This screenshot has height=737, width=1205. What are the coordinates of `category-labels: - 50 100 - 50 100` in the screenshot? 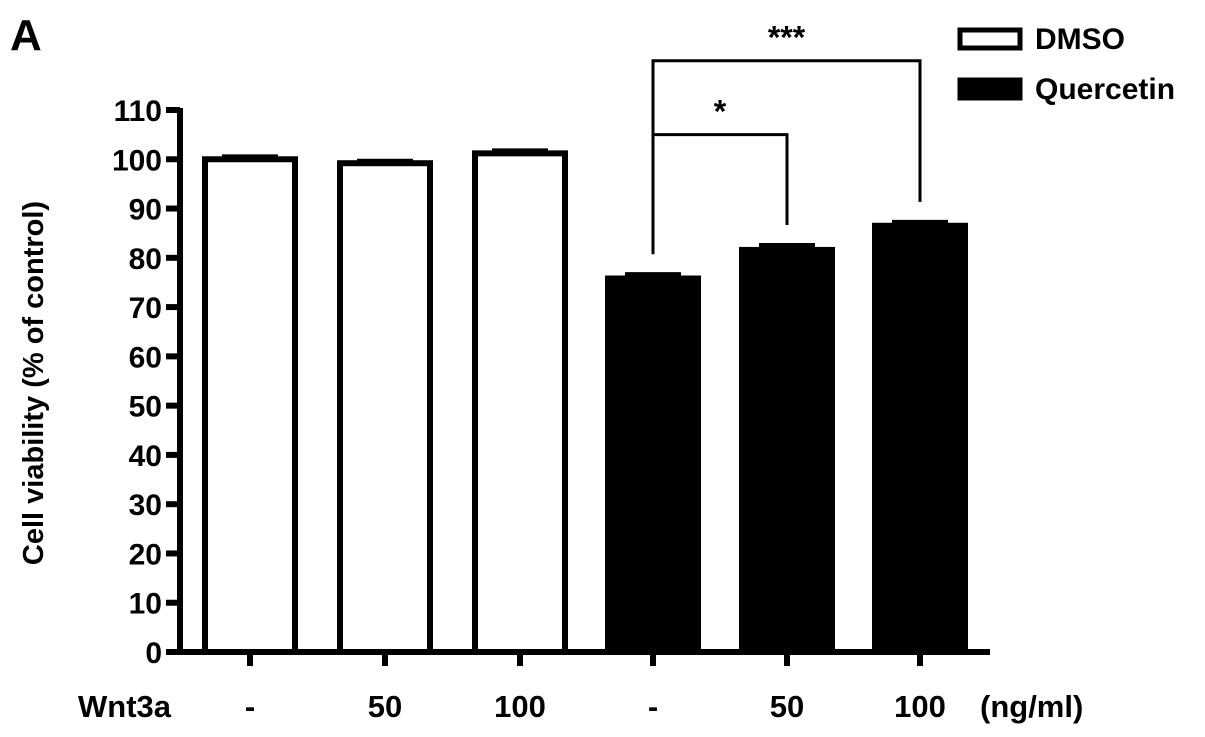 It's located at (595, 706).